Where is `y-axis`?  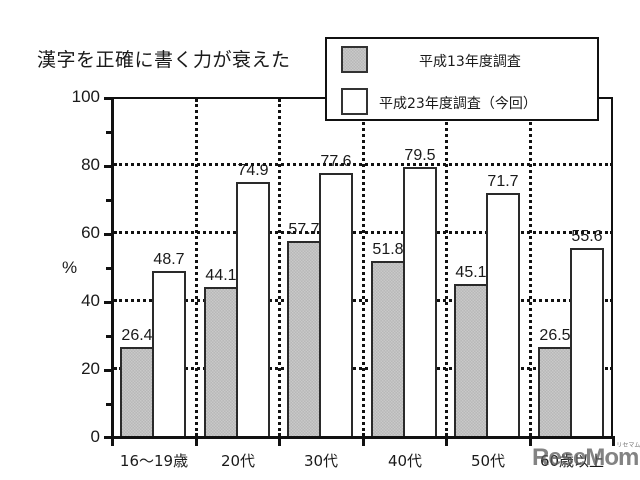
y-axis is located at coordinates (112, 268).